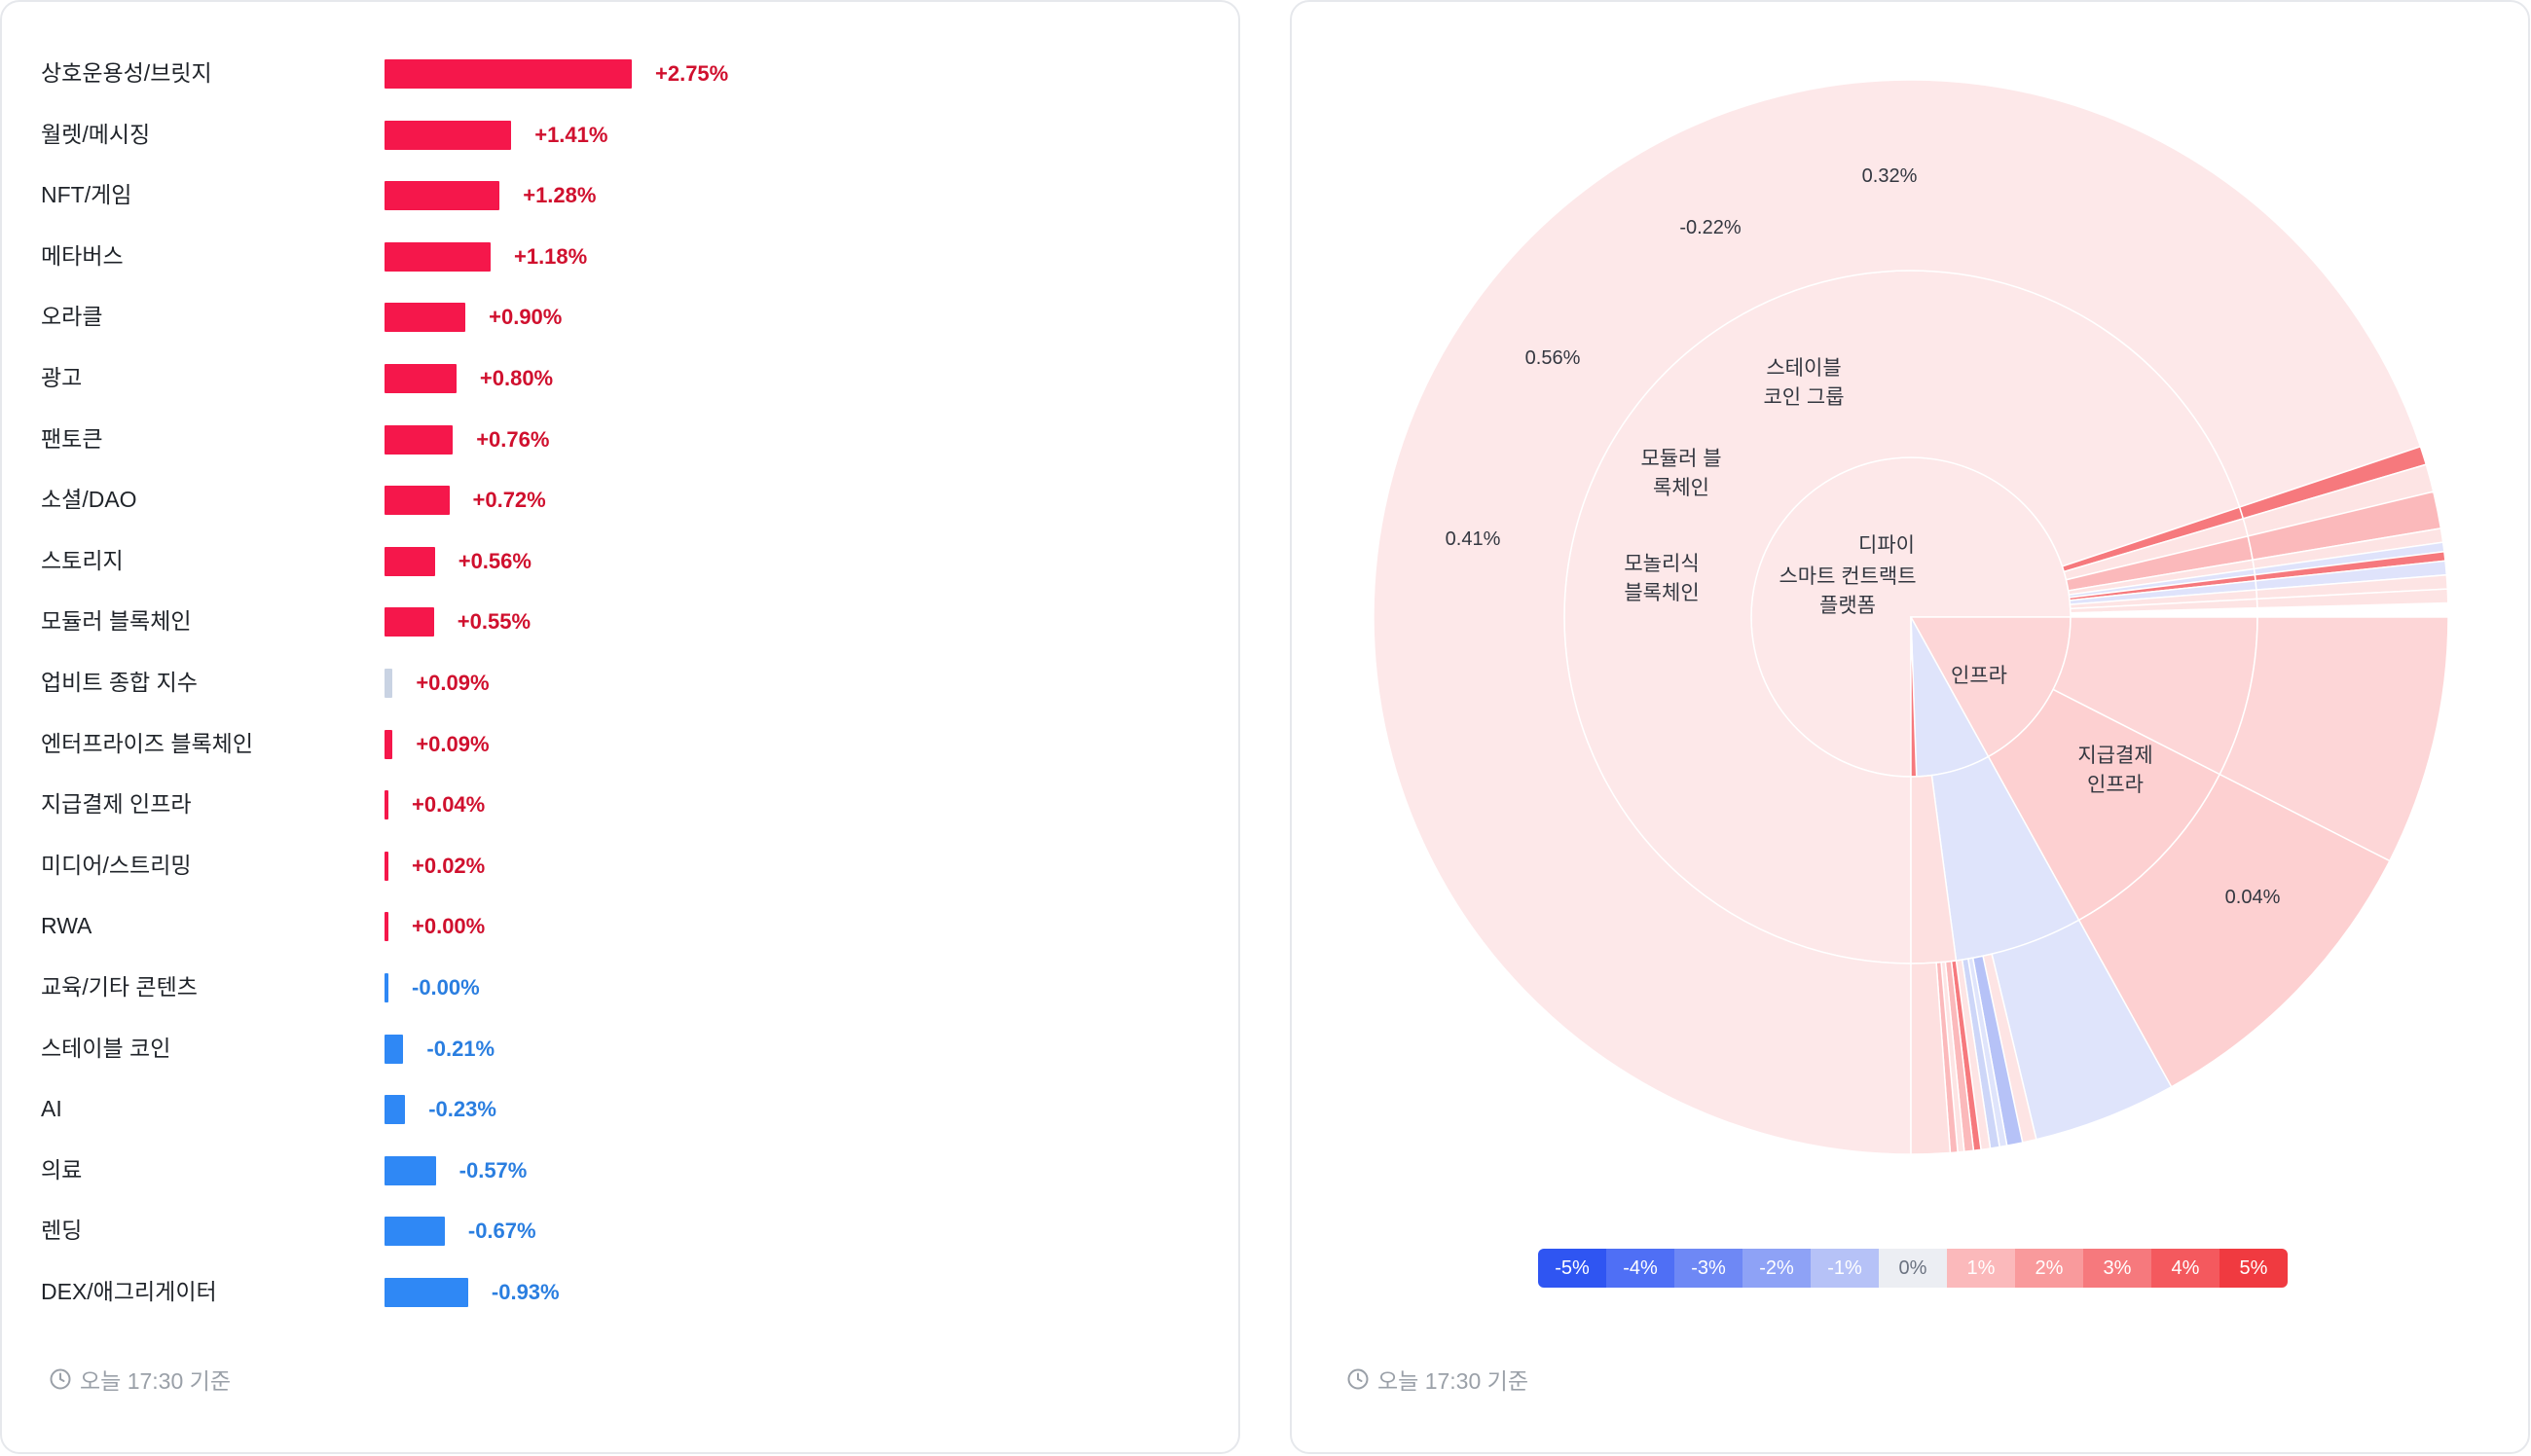 This screenshot has height=1456, width=2531. Describe the element at coordinates (620, 1230) in the screenshot. I see `bar-row: 렌딩 -0.67%` at that location.